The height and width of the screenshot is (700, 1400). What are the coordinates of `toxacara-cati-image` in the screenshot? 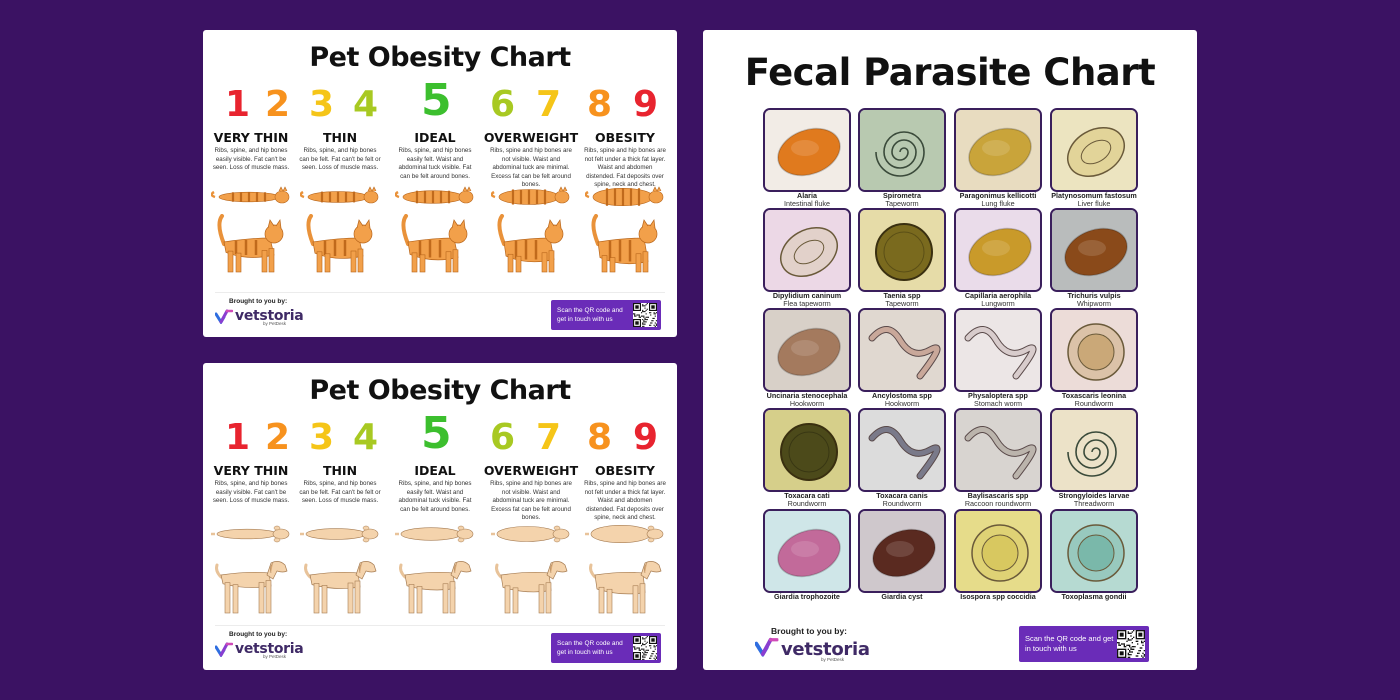 It's located at (807, 450).